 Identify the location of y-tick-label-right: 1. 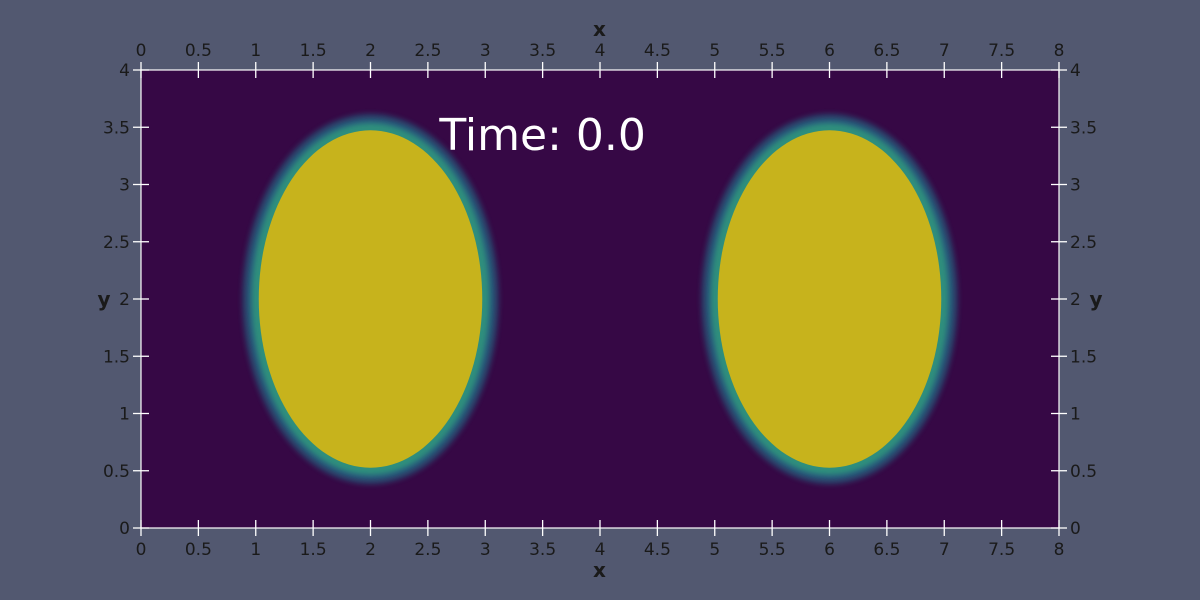
(1075, 415).